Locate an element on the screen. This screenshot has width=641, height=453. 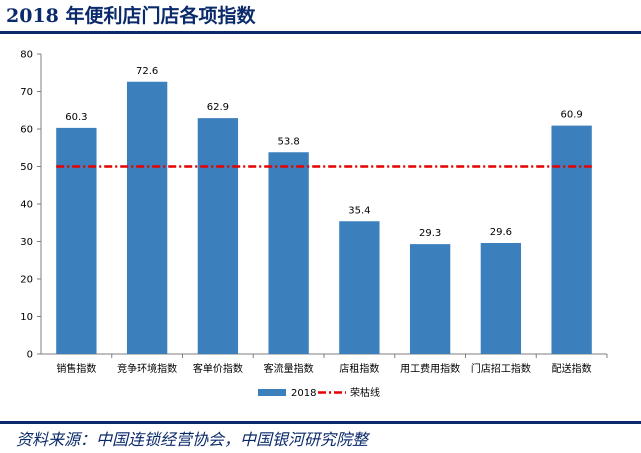
source-note: 资料来源：中国连锁经营协会，中国银河研究院整 is located at coordinates (192, 439).